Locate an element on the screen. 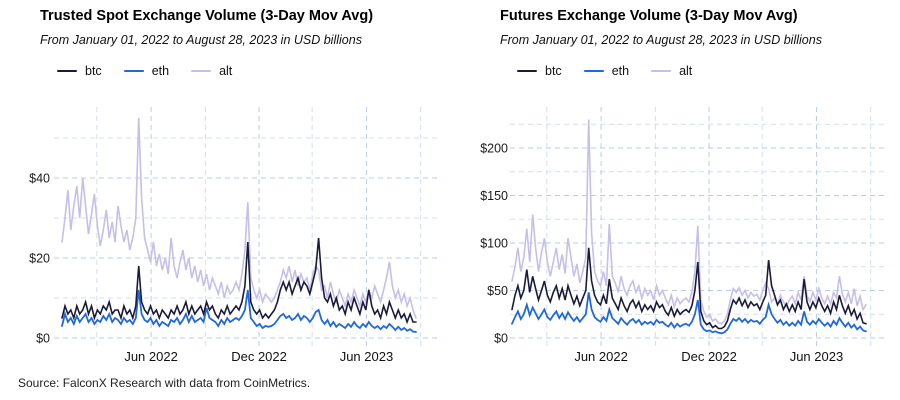 The width and height of the screenshot is (900, 400). y-axis-tick-label: $50 is located at coordinates (497, 291).